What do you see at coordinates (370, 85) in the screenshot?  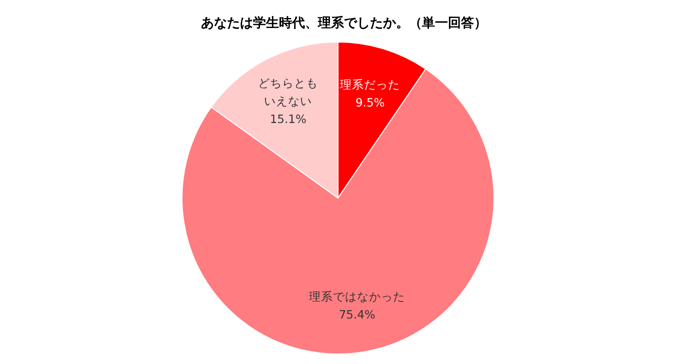 I see `slice-label: 理系だった` at bounding box center [370, 85].